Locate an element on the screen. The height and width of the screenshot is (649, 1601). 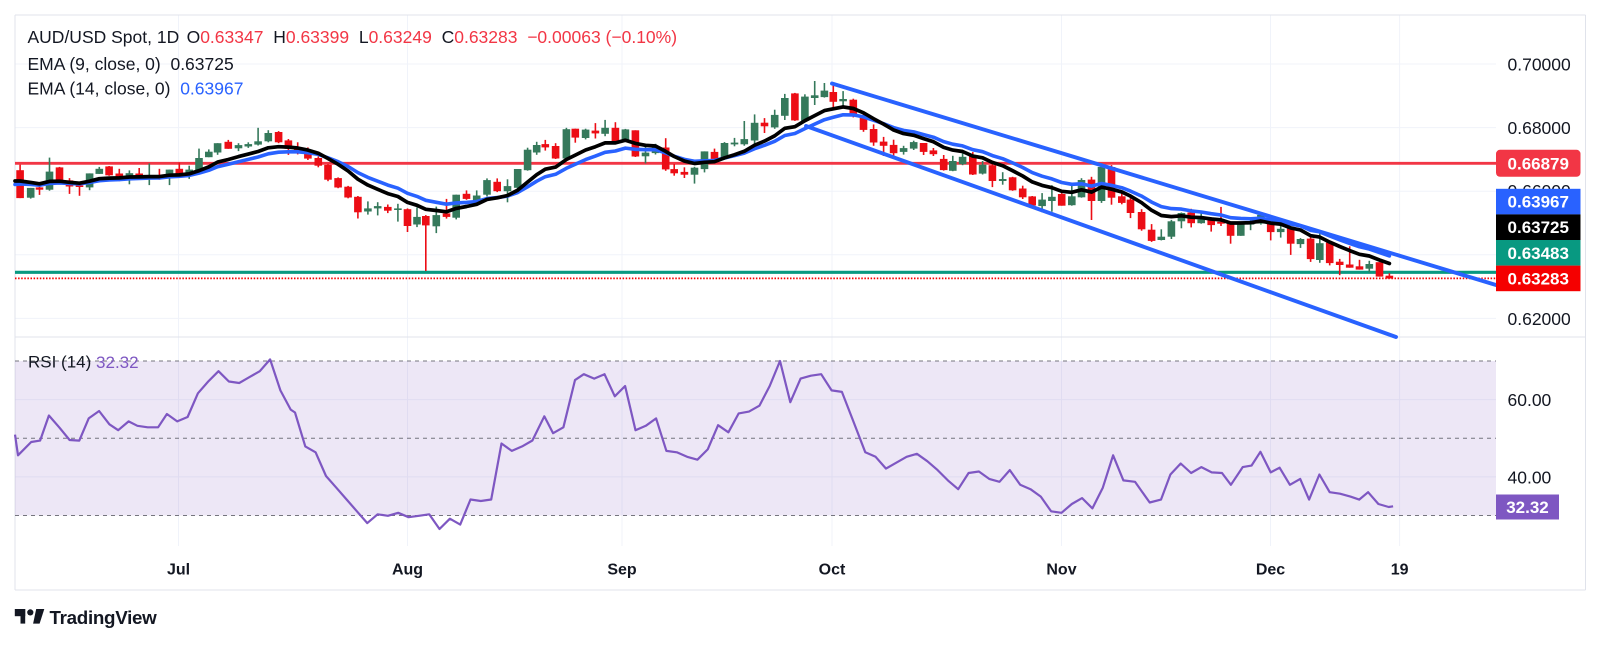
svg-text: EMA (9, close, 0) 0.63725 is located at coordinates (131, 64).